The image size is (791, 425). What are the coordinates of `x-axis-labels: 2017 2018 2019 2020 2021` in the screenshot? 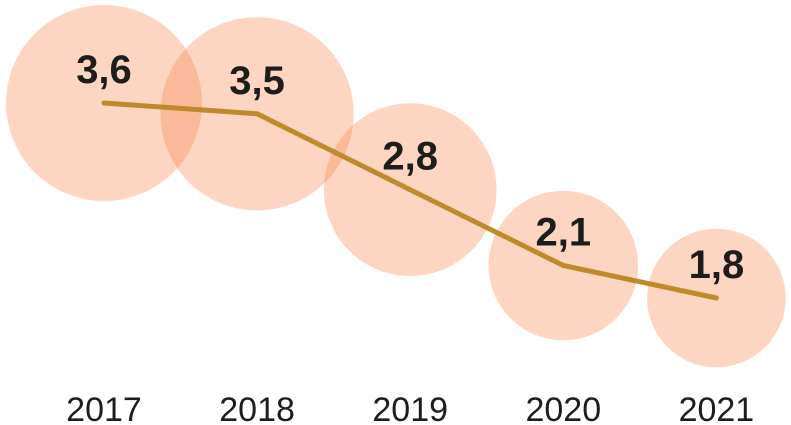 It's located at (410, 408).